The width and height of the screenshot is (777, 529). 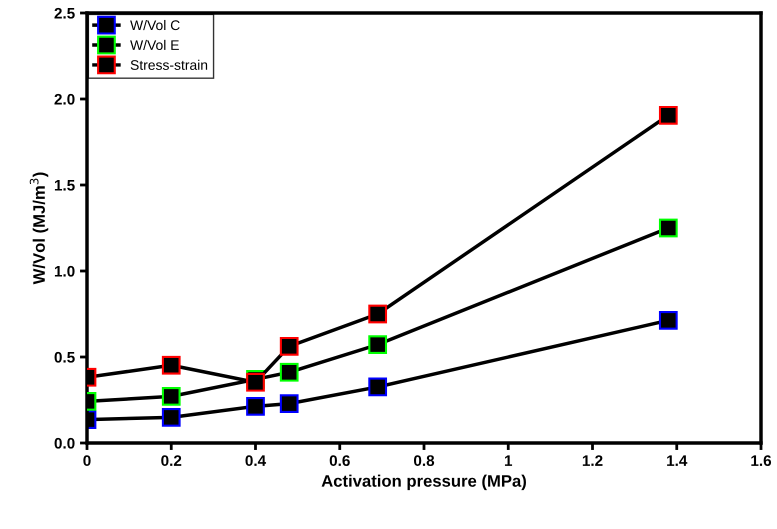 I want to click on y-tick-label: 1.5, so click(x=64, y=185).